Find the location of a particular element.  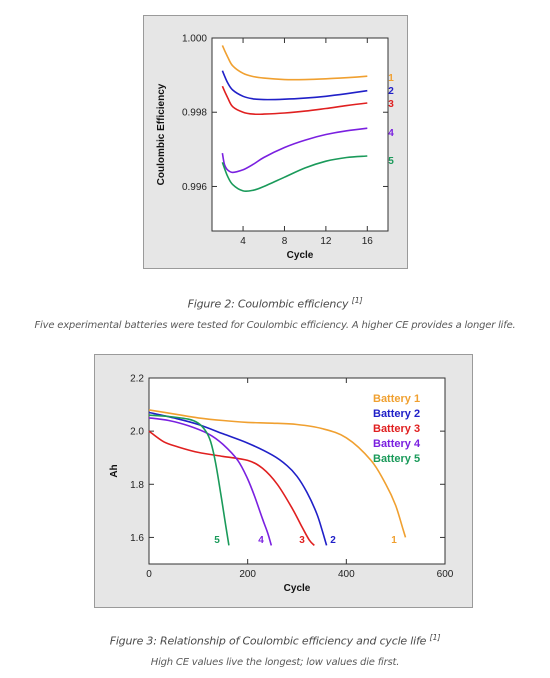

figure-3-reference: [1] is located at coordinates (435, 637).